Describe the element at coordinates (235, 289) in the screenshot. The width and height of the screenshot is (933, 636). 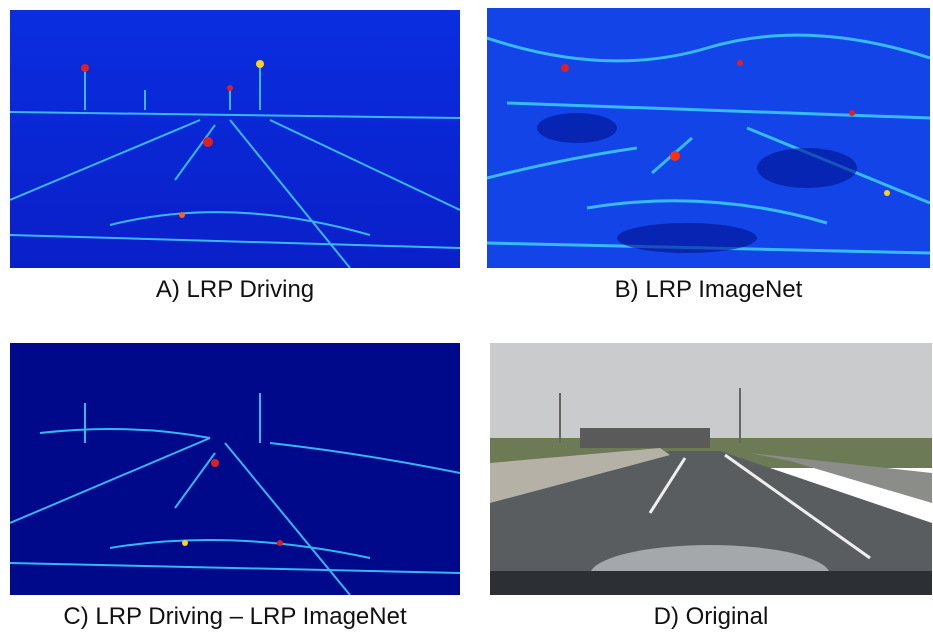
I see `caption: A) LRP Driving` at that location.